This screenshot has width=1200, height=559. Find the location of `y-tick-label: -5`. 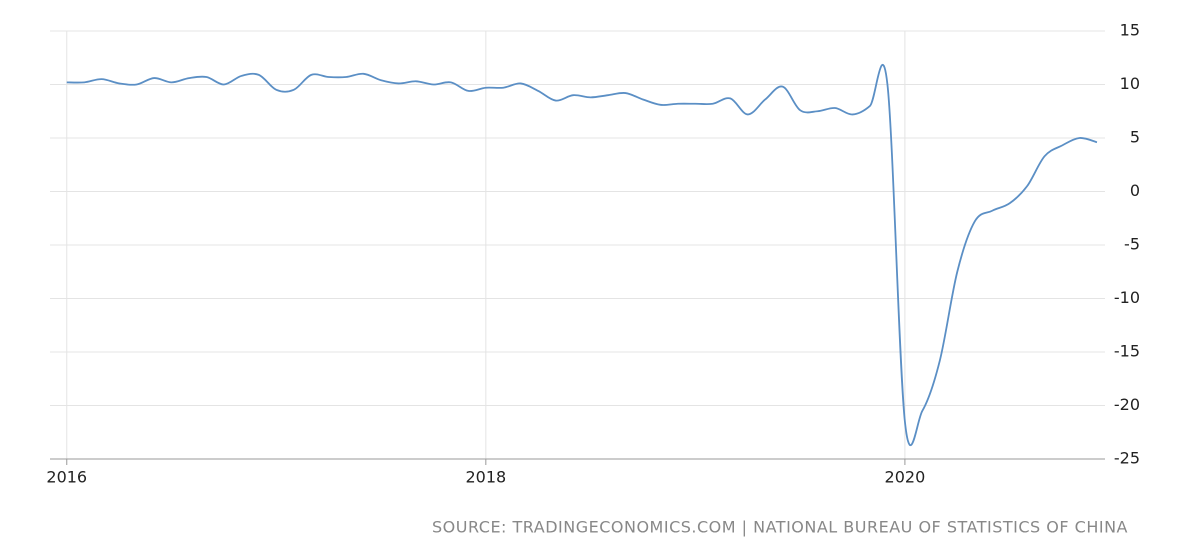

y-tick-label: -5 is located at coordinates (1132, 244).